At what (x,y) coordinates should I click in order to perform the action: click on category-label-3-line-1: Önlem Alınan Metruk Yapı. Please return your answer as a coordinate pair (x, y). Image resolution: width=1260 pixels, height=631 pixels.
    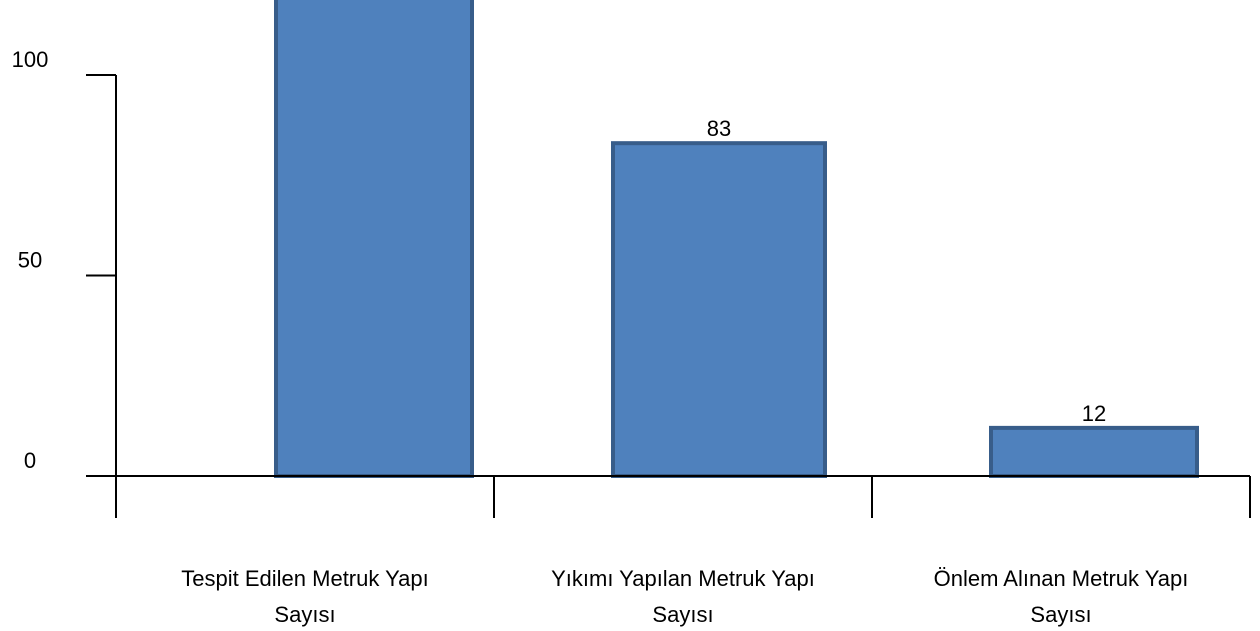
    Looking at the image, I should click on (1061, 578).